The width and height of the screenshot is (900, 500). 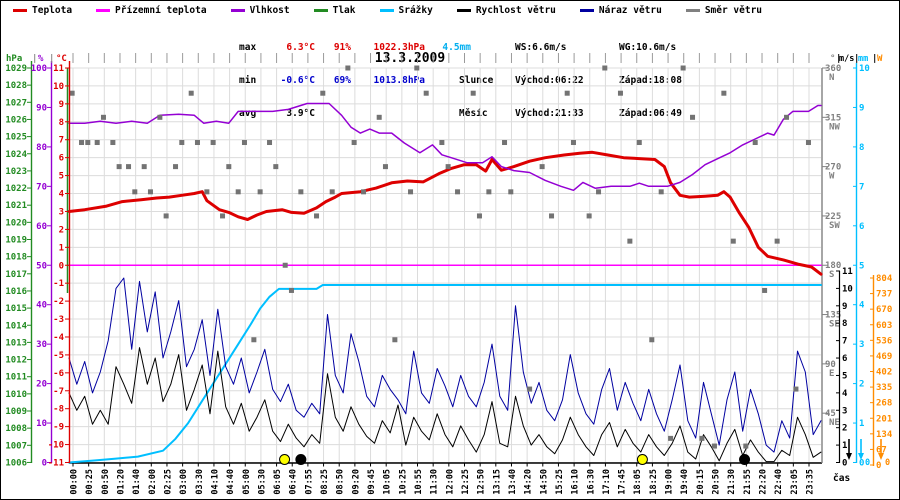 What do you see at coordinates (248, 80) in the screenshot?
I see `stat-min-label: min` at bounding box center [248, 80].